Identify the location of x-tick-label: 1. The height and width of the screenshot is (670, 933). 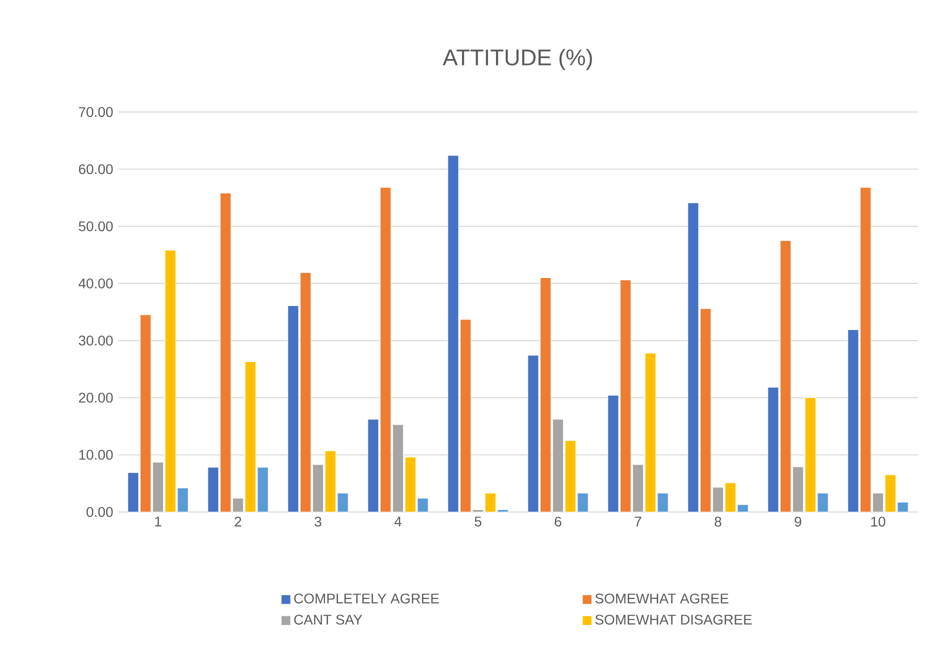
(158, 521).